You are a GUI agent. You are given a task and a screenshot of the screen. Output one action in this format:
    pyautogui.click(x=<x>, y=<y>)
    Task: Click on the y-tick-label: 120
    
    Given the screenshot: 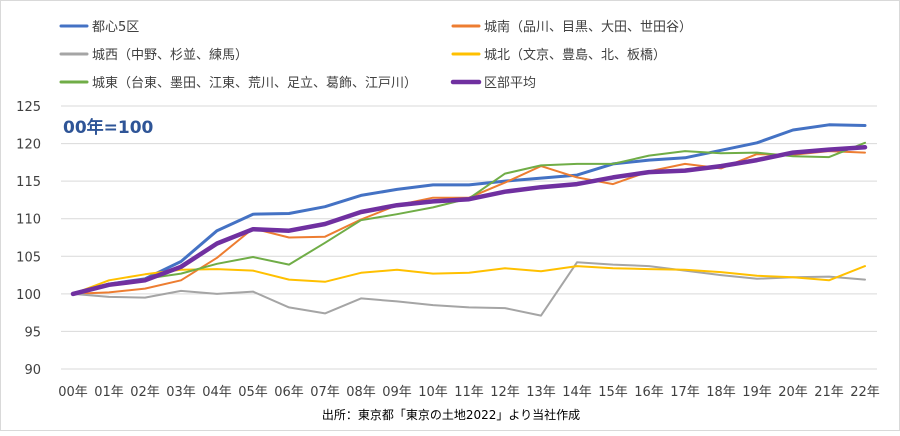 What is the action you would take?
    pyautogui.click(x=28, y=145)
    